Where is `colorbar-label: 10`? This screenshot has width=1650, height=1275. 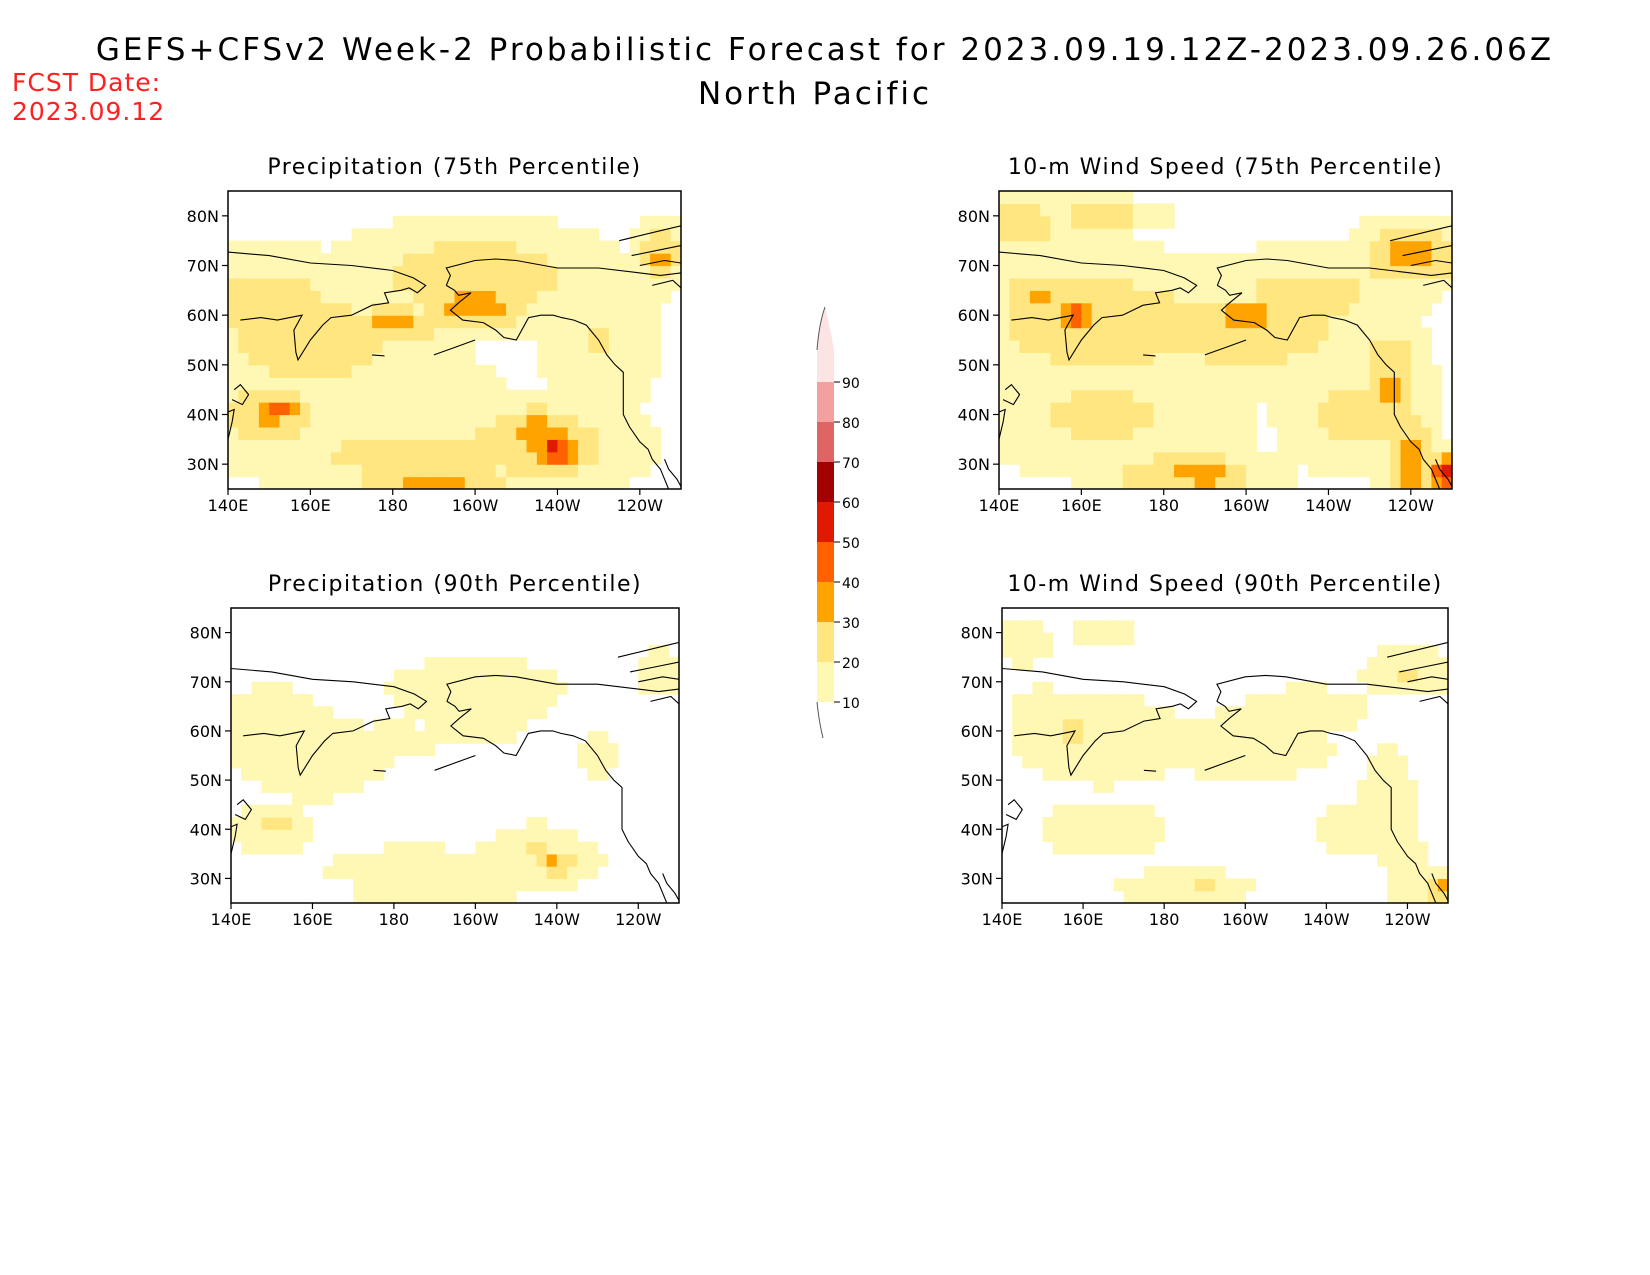 colorbar-label: 10 is located at coordinates (851, 704).